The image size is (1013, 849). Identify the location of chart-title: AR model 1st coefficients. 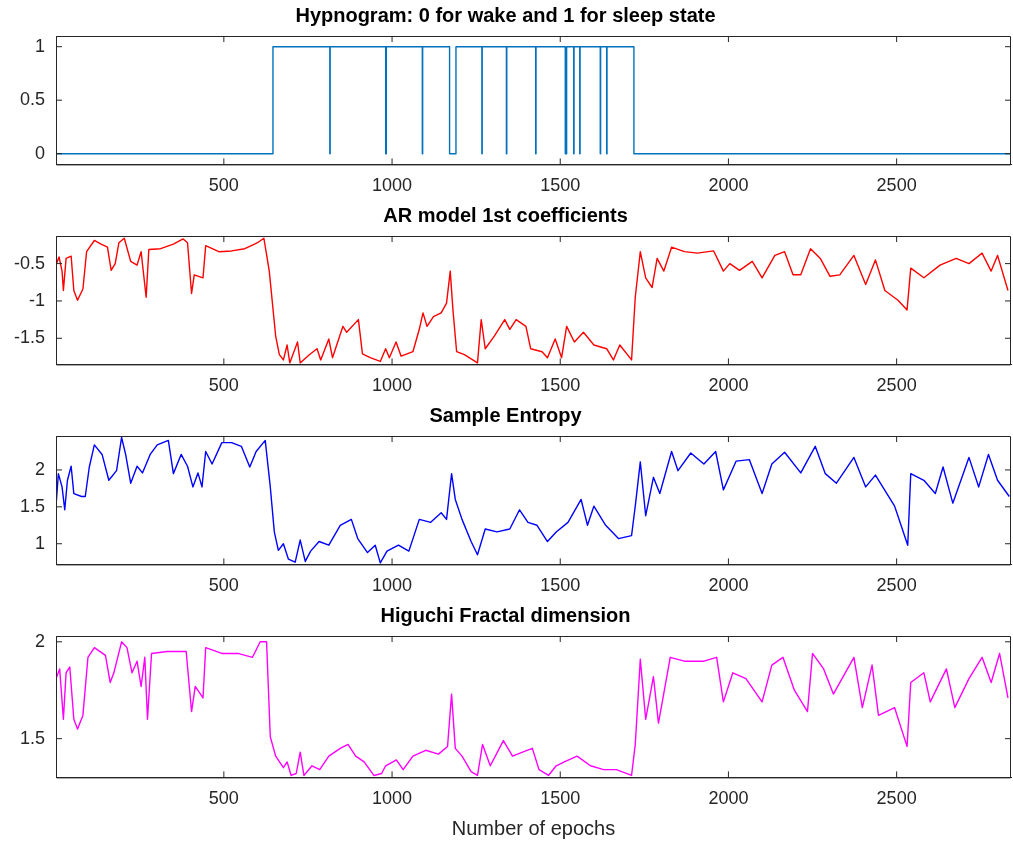
(505, 214).